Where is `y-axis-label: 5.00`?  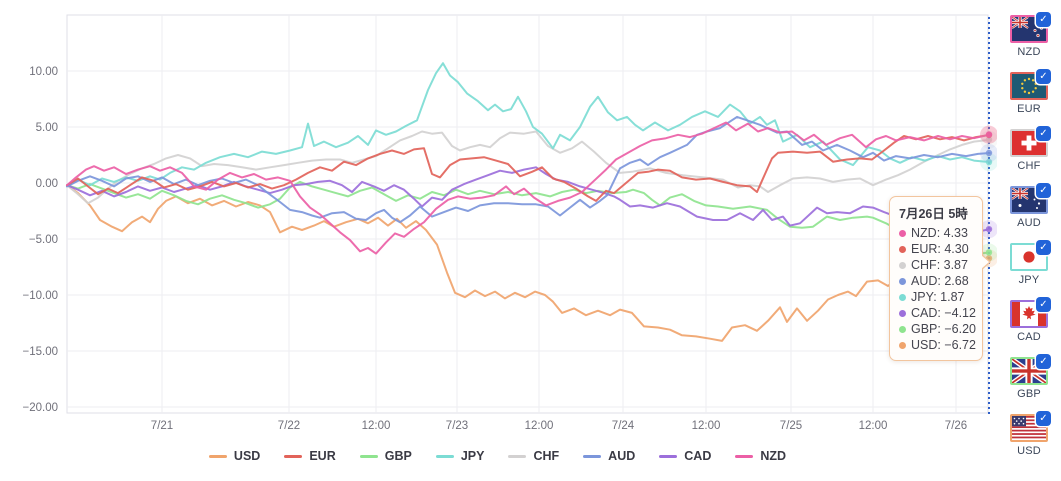
y-axis-label: 5.00 is located at coordinates (47, 128).